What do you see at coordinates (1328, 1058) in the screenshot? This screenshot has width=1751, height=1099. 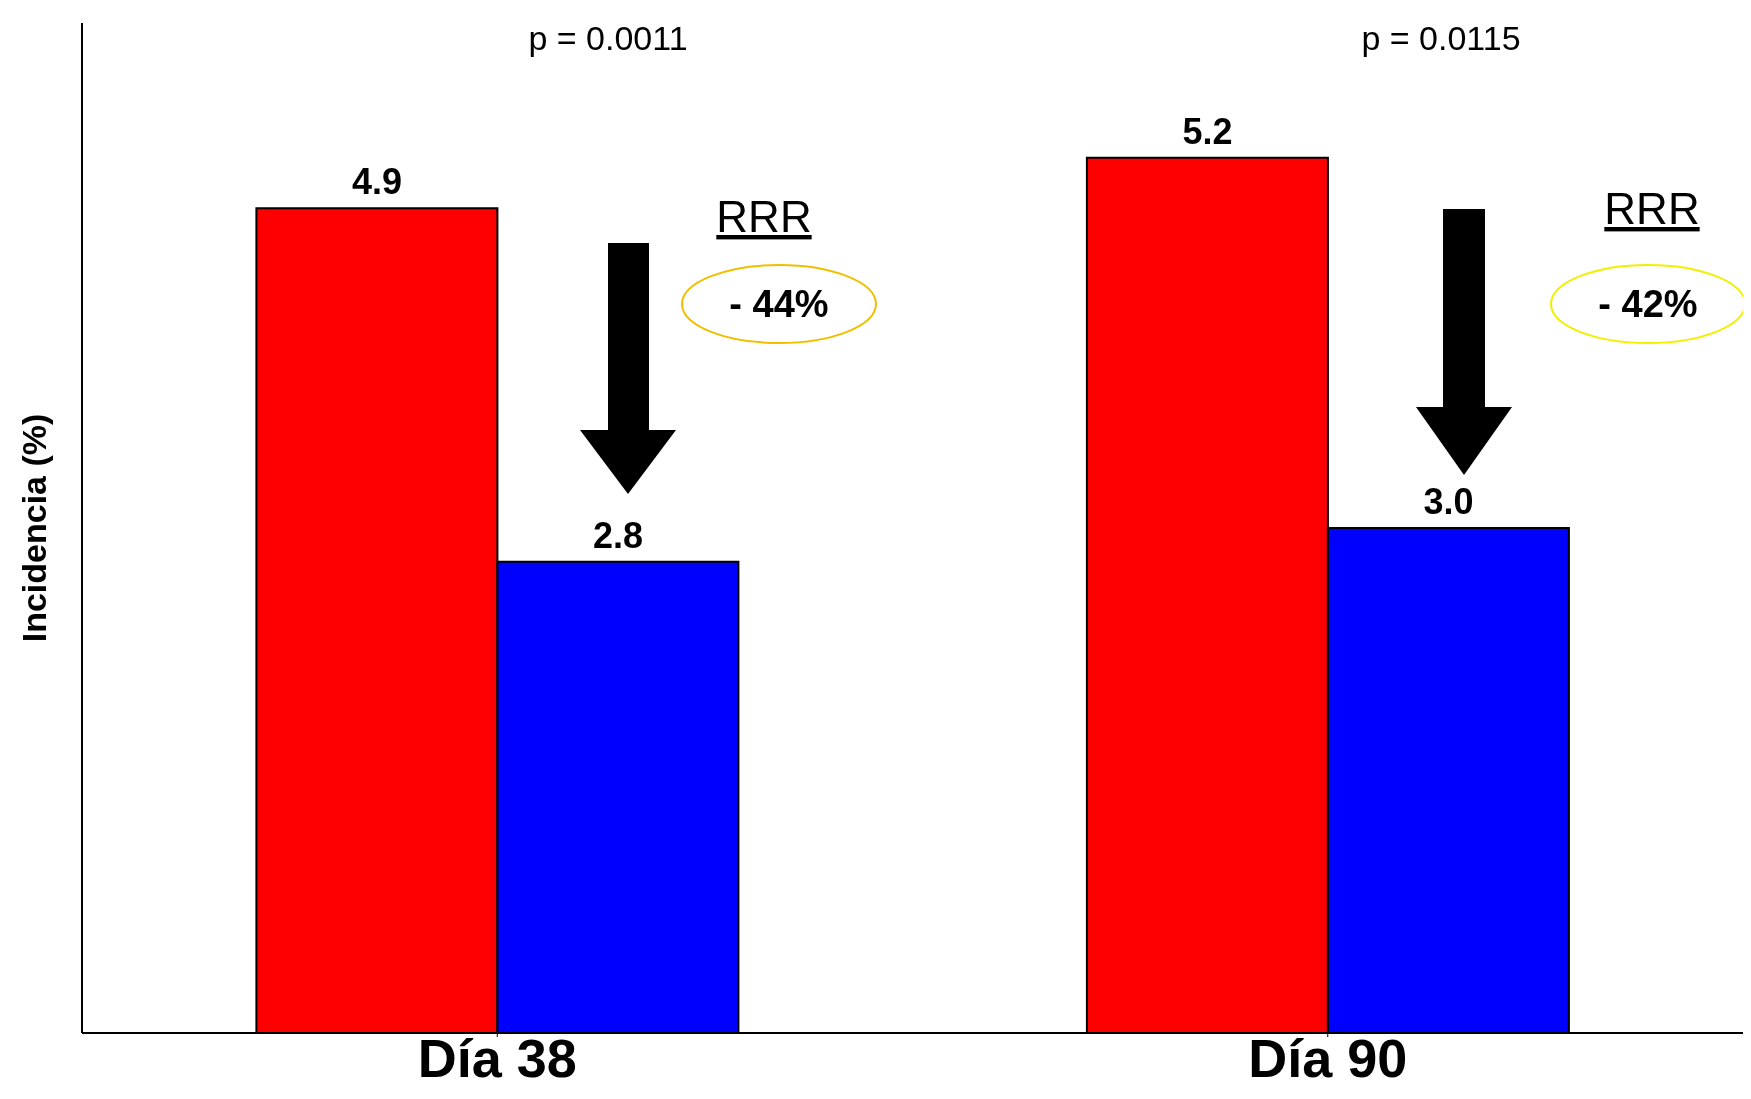 I see `x-tick-label: Día 90` at bounding box center [1328, 1058].